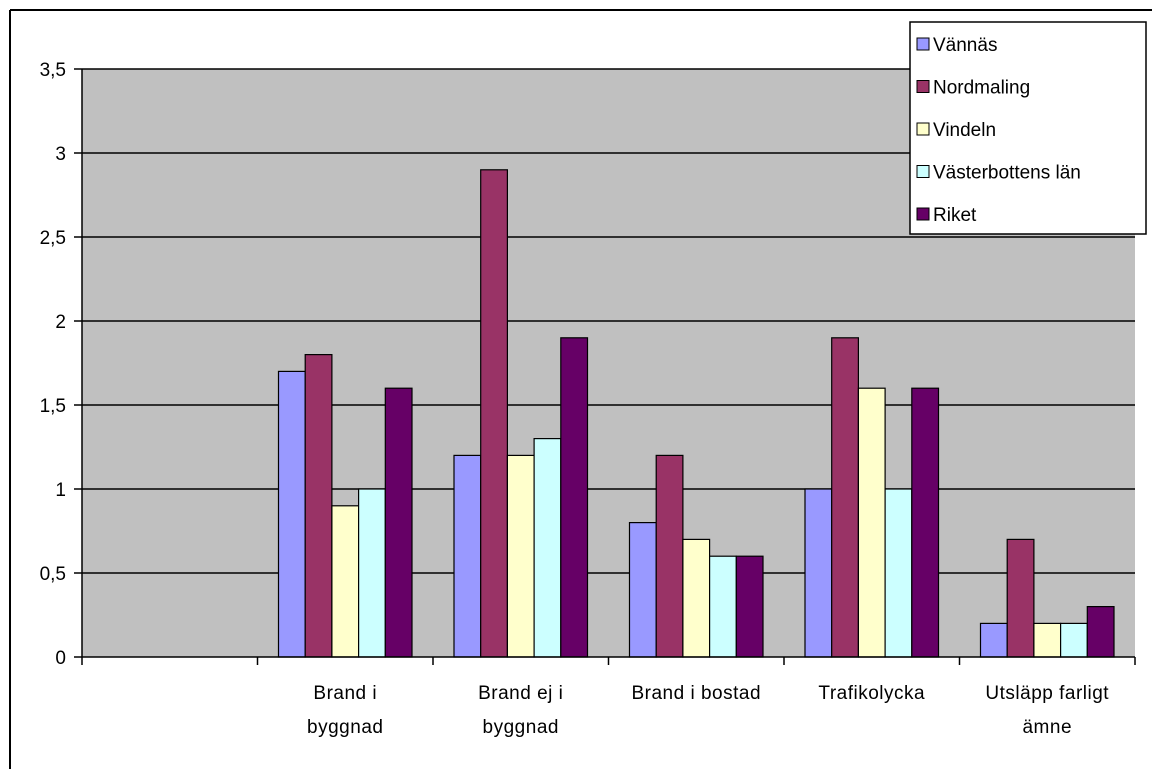  Describe the element at coordinates (291, 514) in the screenshot. I see `bar-vännäs-1` at that location.